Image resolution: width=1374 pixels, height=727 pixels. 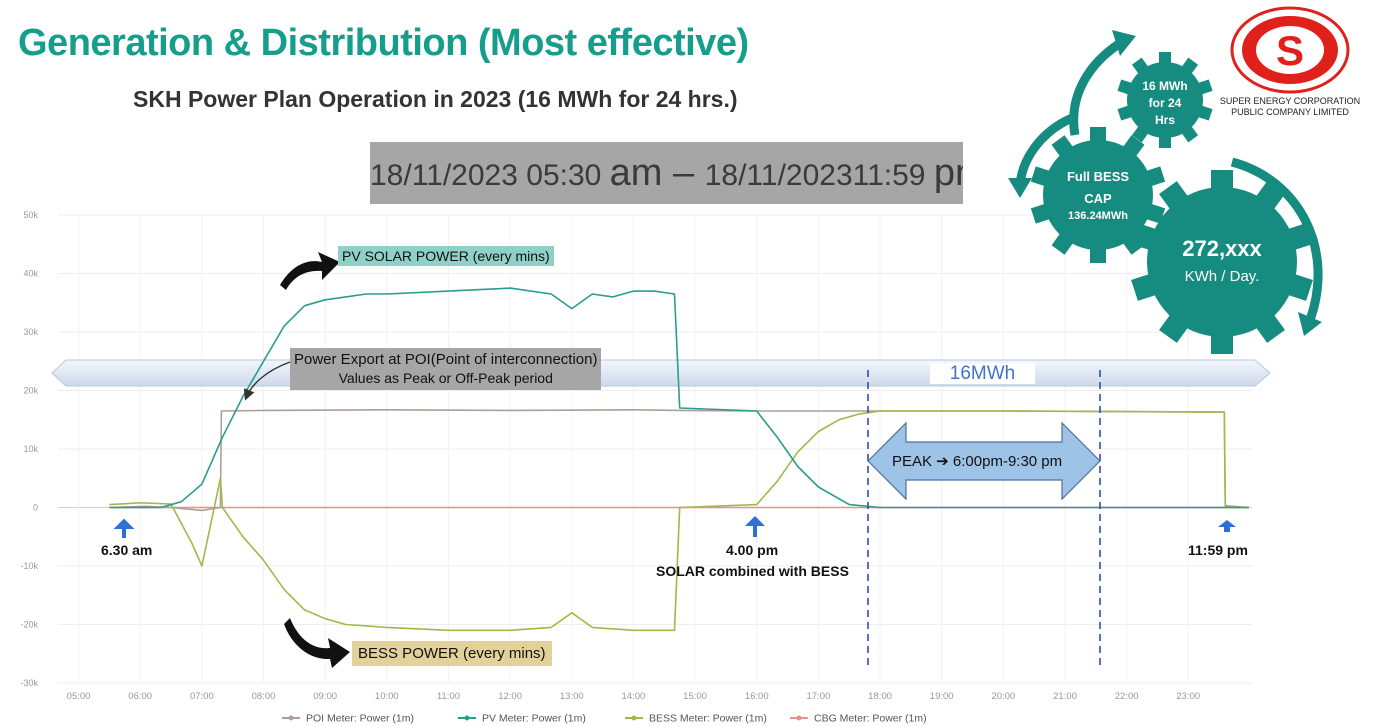 I want to click on gear-large-line2: KWh / Day., so click(x=1222, y=276).